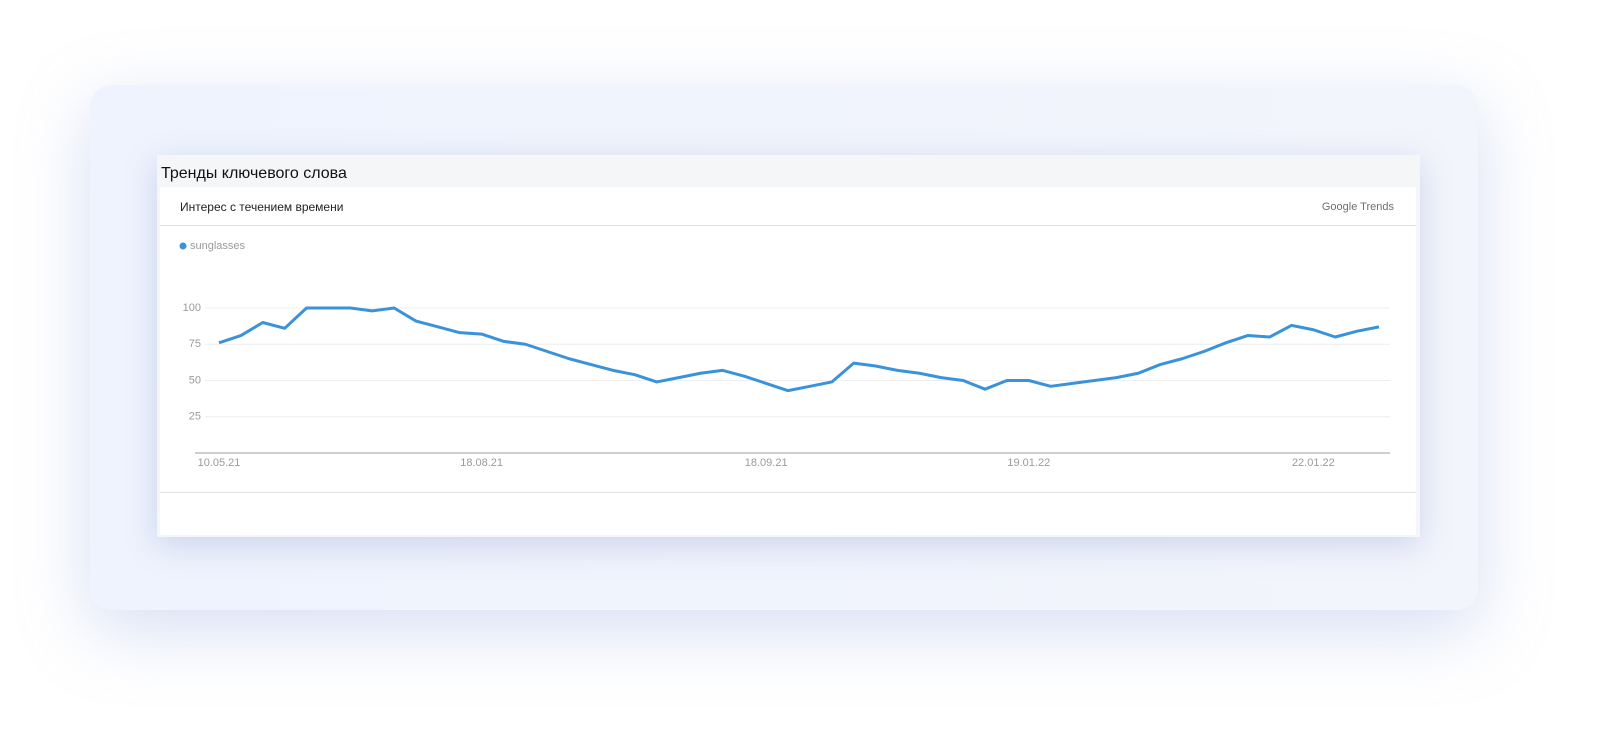 This screenshot has width=1623, height=730. Describe the element at coordinates (766, 463) in the screenshot. I see `x-tick-label: 18.09.21` at that location.